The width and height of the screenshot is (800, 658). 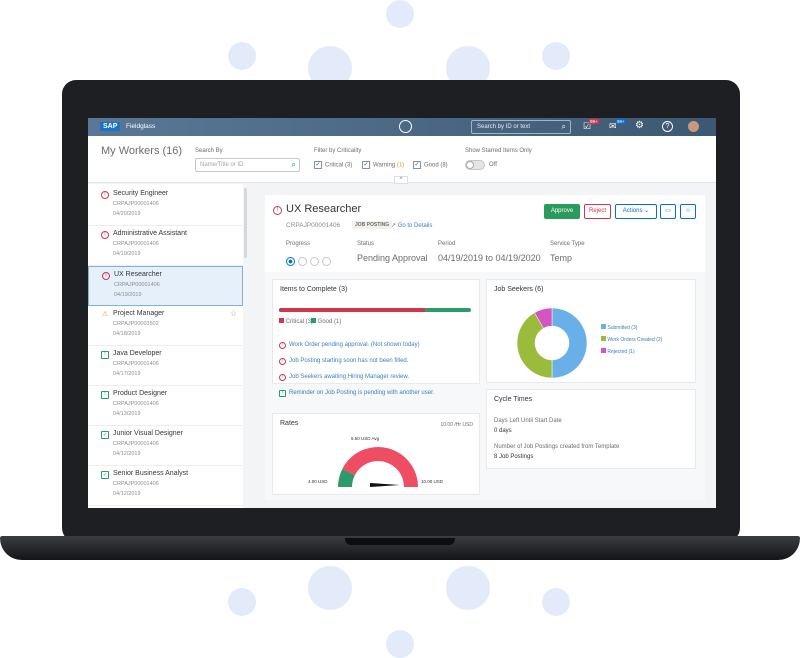 What do you see at coordinates (245, 223) in the screenshot?
I see `list-scrollbar` at bounding box center [245, 223].